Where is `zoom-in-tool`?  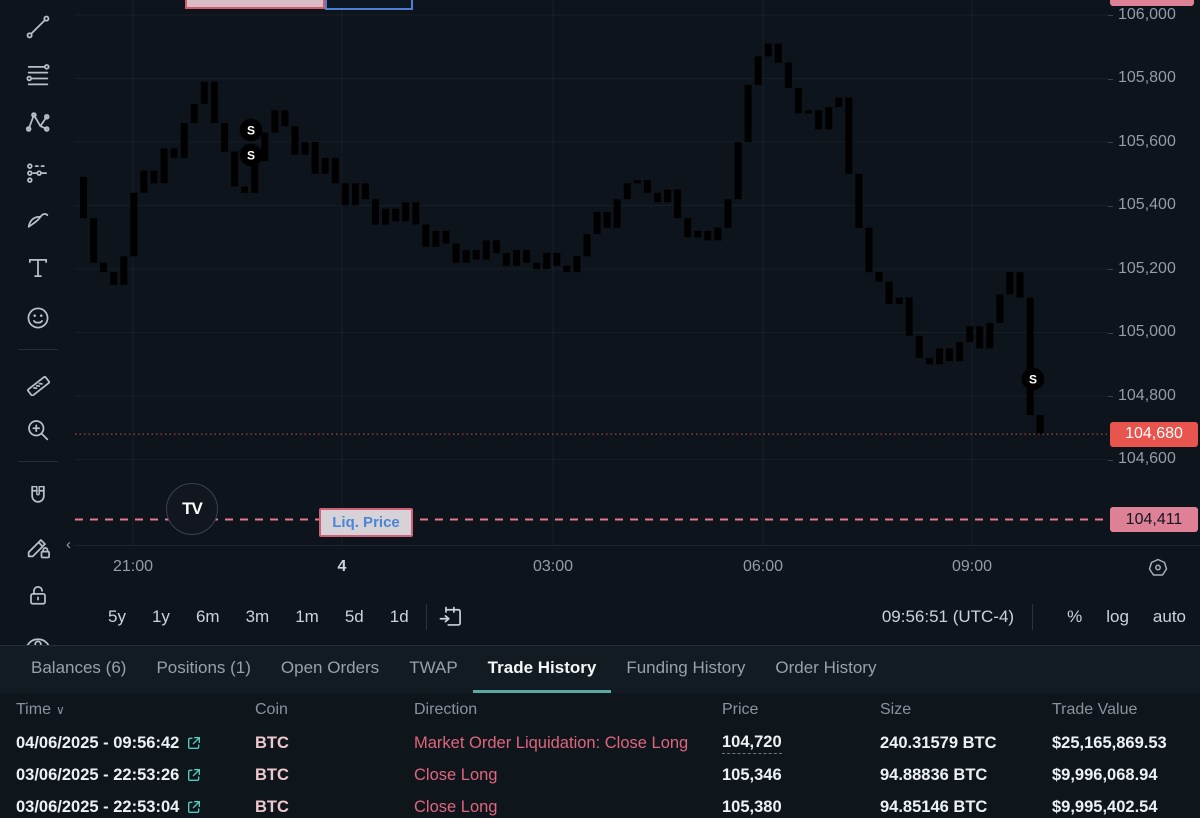 zoom-in-tool is located at coordinates (37, 430).